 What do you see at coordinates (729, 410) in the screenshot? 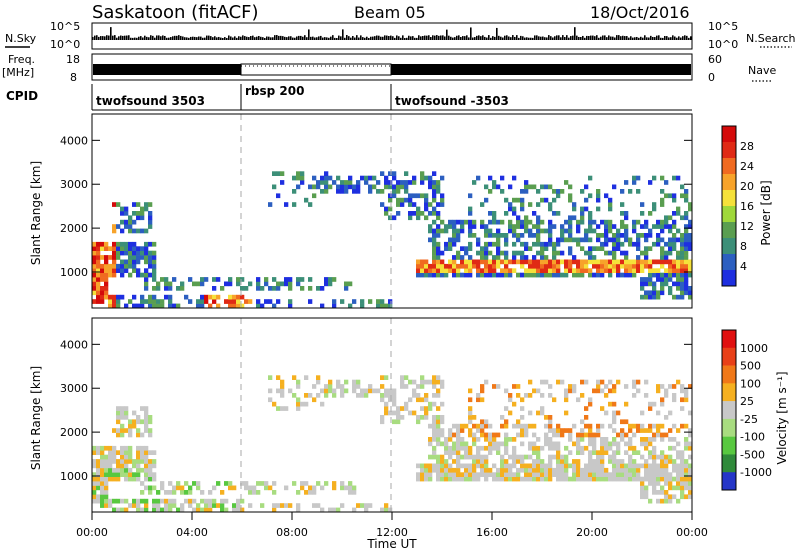
I see `colorbar-swatch` at bounding box center [729, 410].